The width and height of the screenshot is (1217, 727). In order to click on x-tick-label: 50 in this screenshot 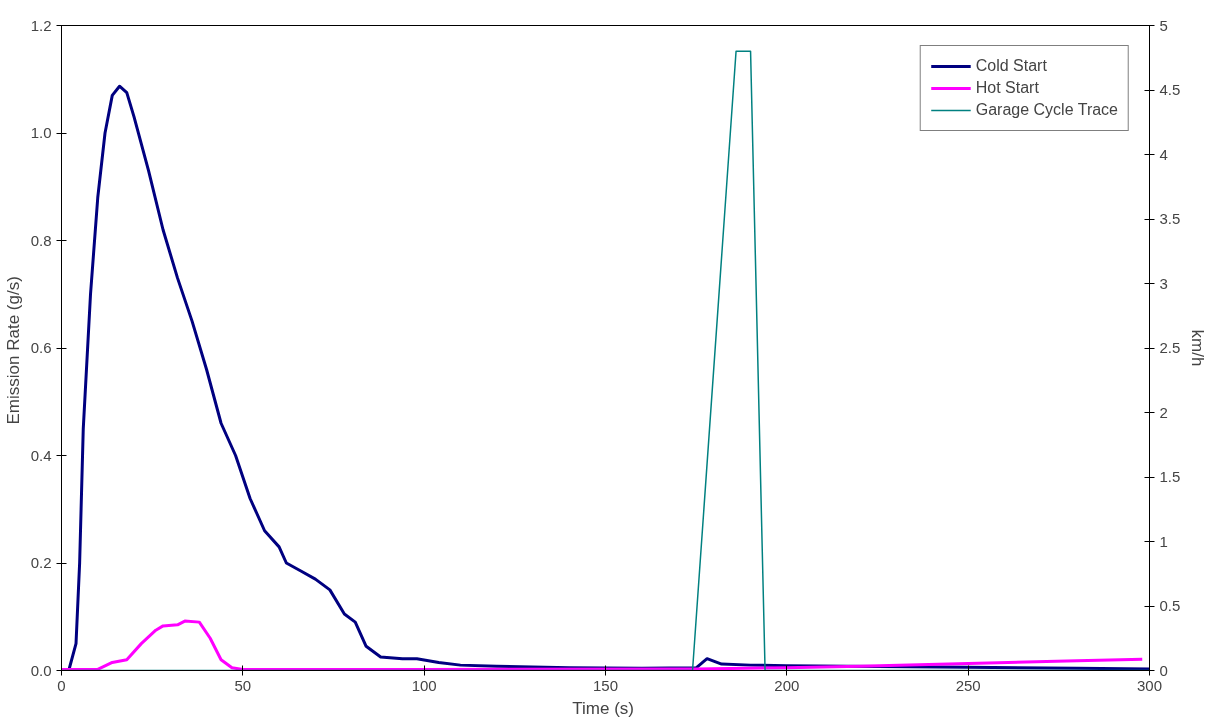, I will do `click(243, 685)`.